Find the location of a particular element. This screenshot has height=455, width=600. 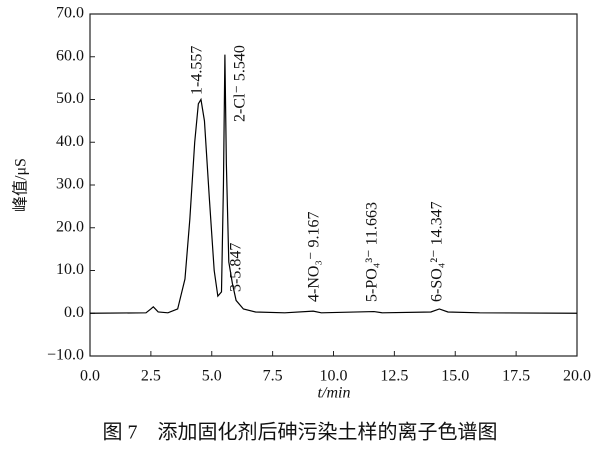

y-tick-label: 0.0 is located at coordinates (74, 312).